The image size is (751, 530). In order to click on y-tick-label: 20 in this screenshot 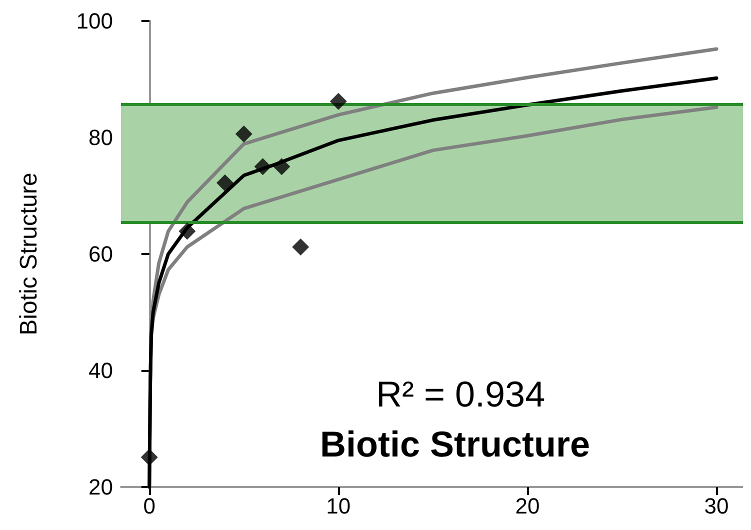, I will do `click(100, 487)`.